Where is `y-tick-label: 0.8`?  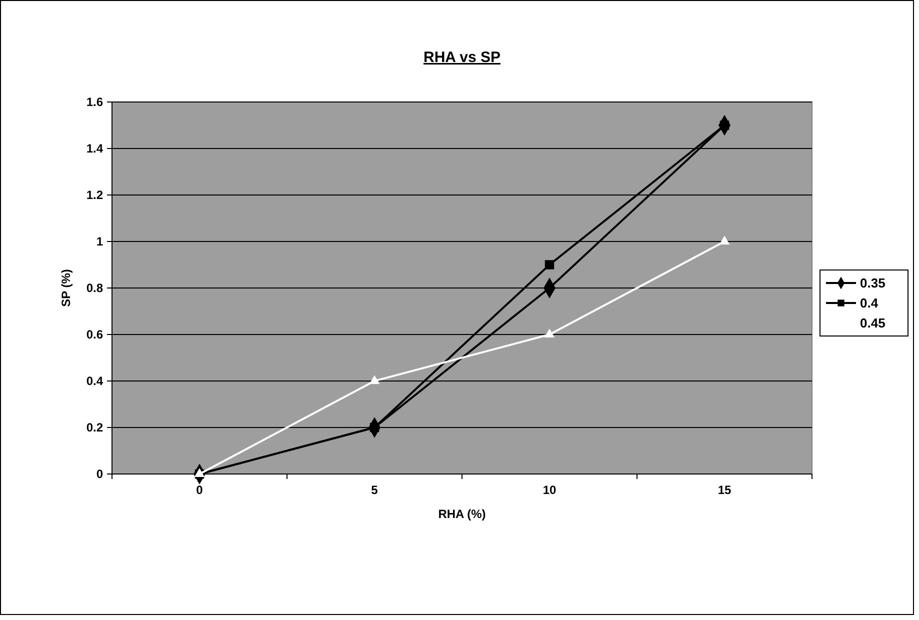
y-tick-label: 0.8 is located at coordinates (95, 288).